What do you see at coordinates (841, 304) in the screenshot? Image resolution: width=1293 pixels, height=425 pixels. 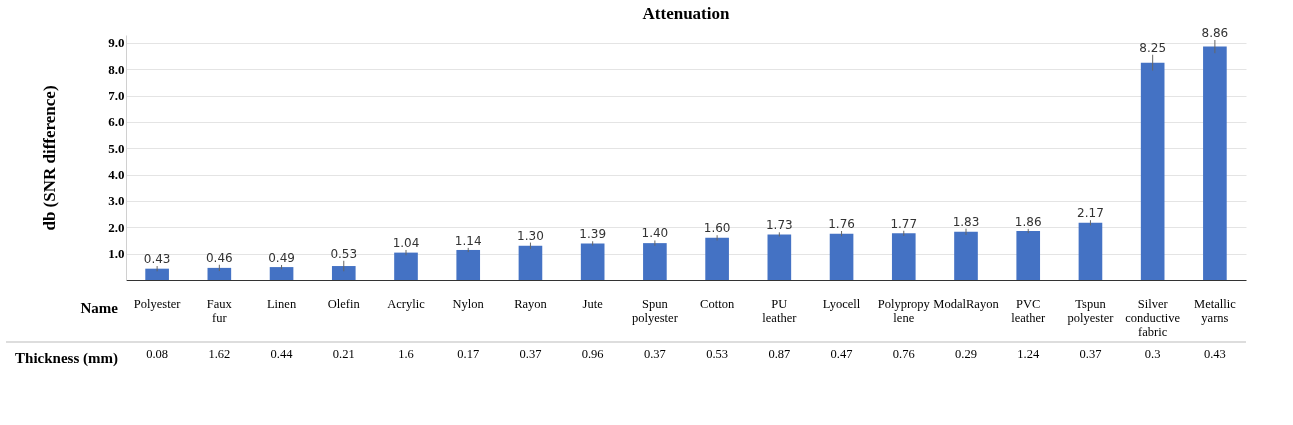 I see `x-tick-label: Lyocell` at bounding box center [841, 304].